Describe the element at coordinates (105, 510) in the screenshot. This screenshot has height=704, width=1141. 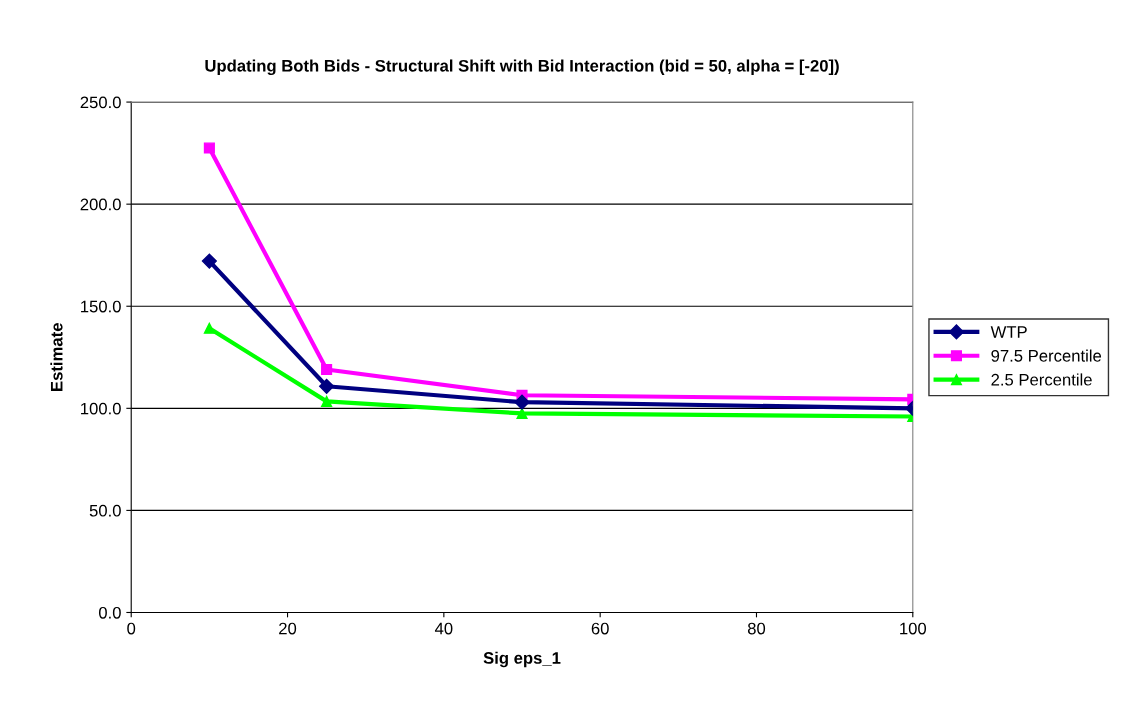
I see `y-tick-label: 50.0` at that location.